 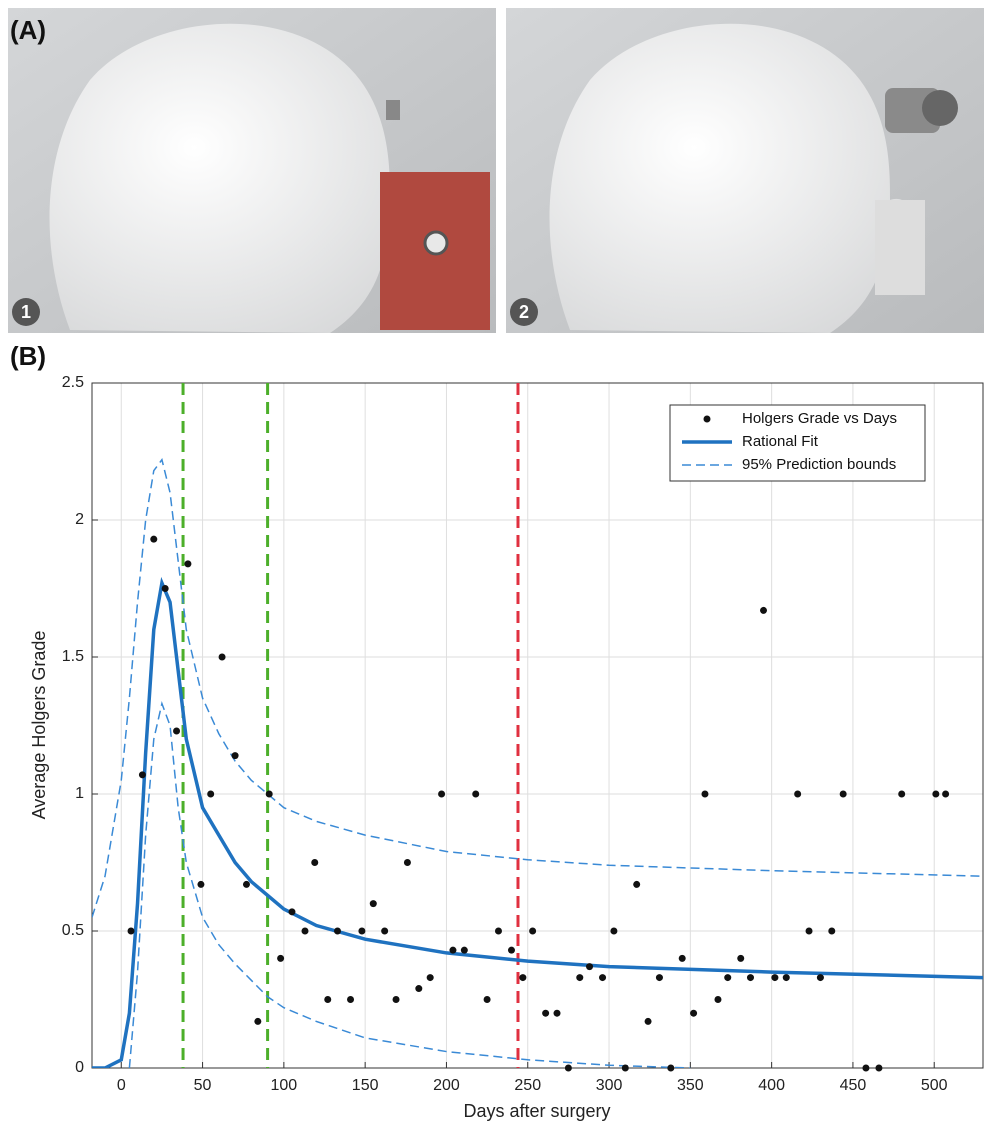 What do you see at coordinates (707, 419) in the screenshot?
I see `legend-marker` at bounding box center [707, 419].